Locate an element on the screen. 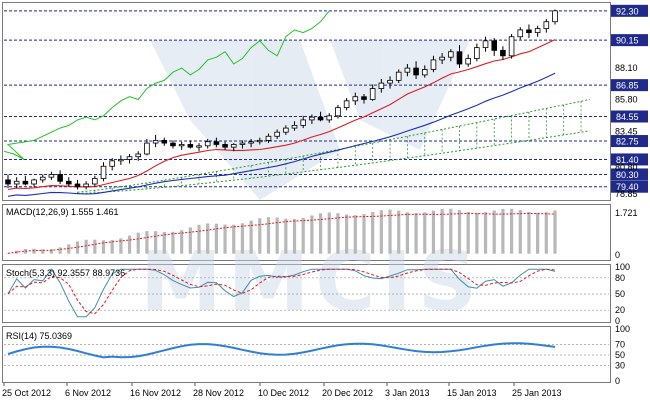 This screenshot has height=400, width=650. price-badge-text: 79.40 is located at coordinates (627, 187).